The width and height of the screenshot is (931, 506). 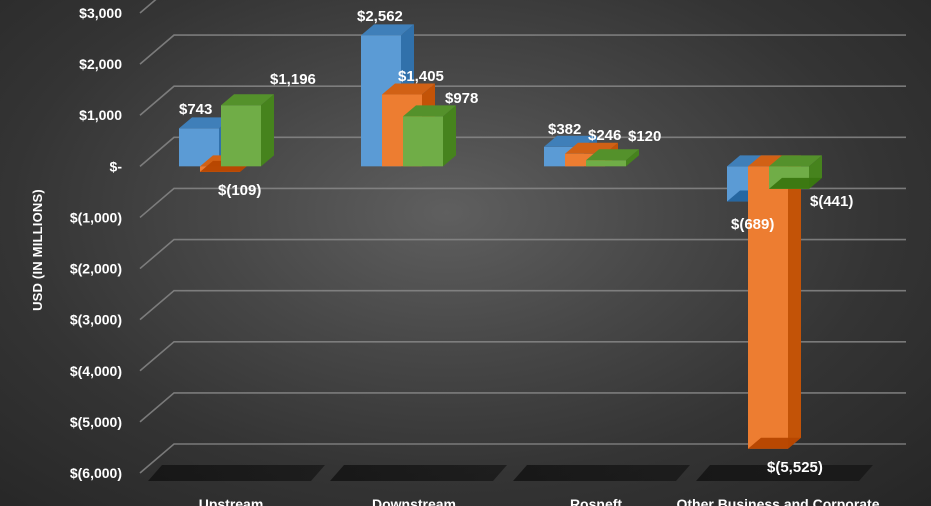 What do you see at coordinates (644, 136) in the screenshot?
I see `data-label-2-2: $120` at bounding box center [644, 136].